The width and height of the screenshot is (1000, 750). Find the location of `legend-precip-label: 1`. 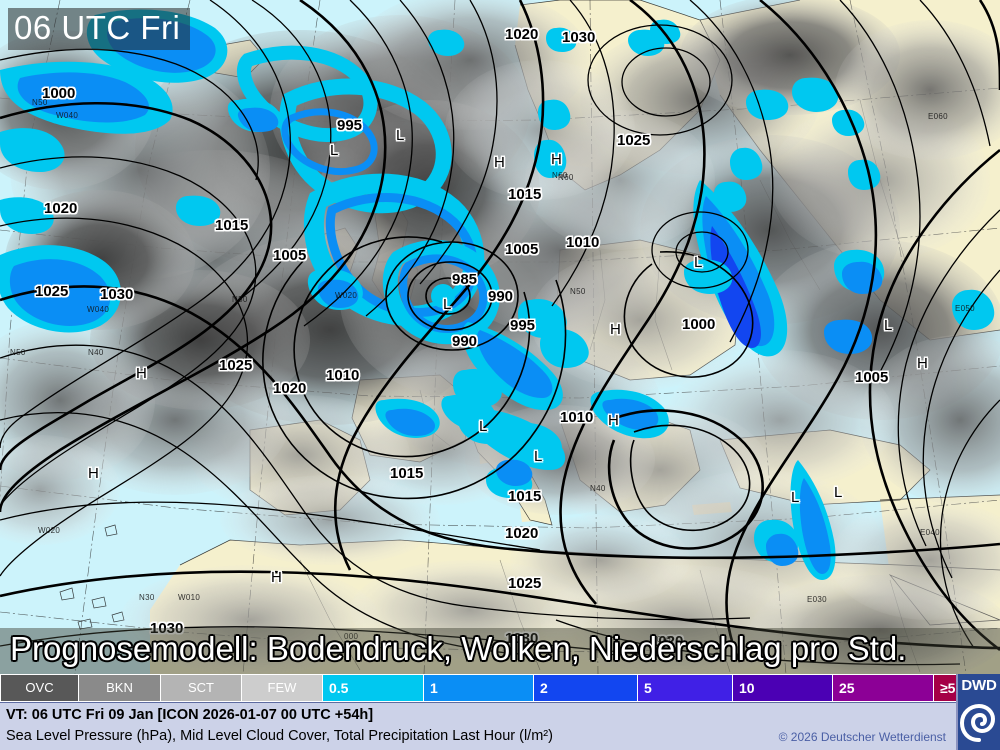

legend-precip-label: 1 is located at coordinates (434, 688).